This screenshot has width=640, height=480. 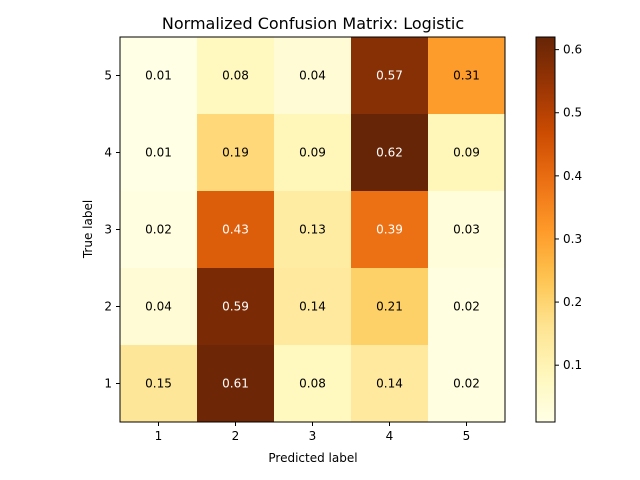 What do you see at coordinates (313, 436) in the screenshot?
I see `x-tick-label: 3` at bounding box center [313, 436].